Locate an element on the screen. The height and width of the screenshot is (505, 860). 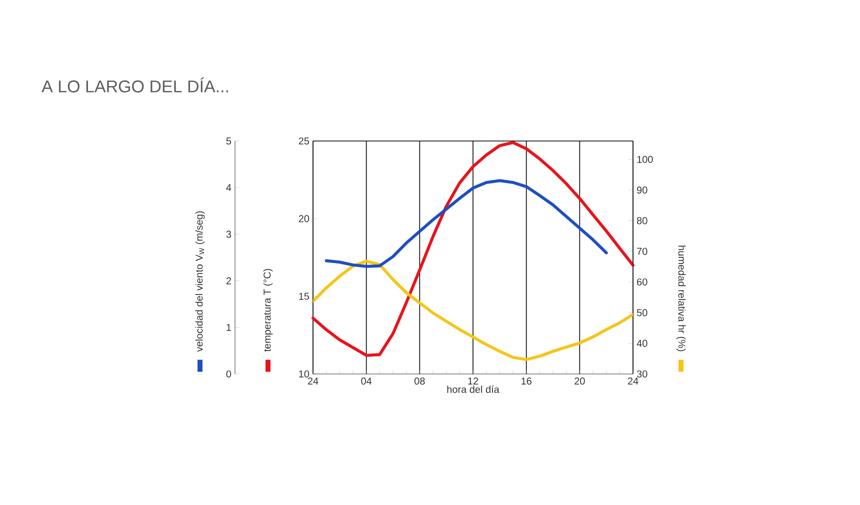
y2-tick-label: 90 is located at coordinates (642, 190).